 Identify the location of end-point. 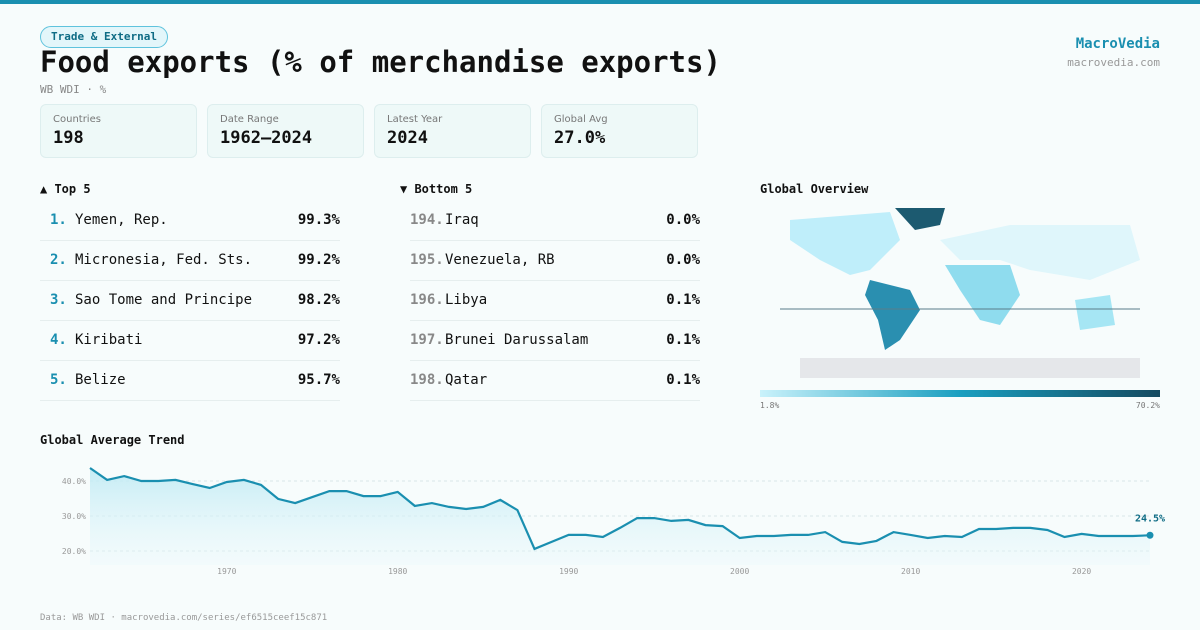
(1150, 535).